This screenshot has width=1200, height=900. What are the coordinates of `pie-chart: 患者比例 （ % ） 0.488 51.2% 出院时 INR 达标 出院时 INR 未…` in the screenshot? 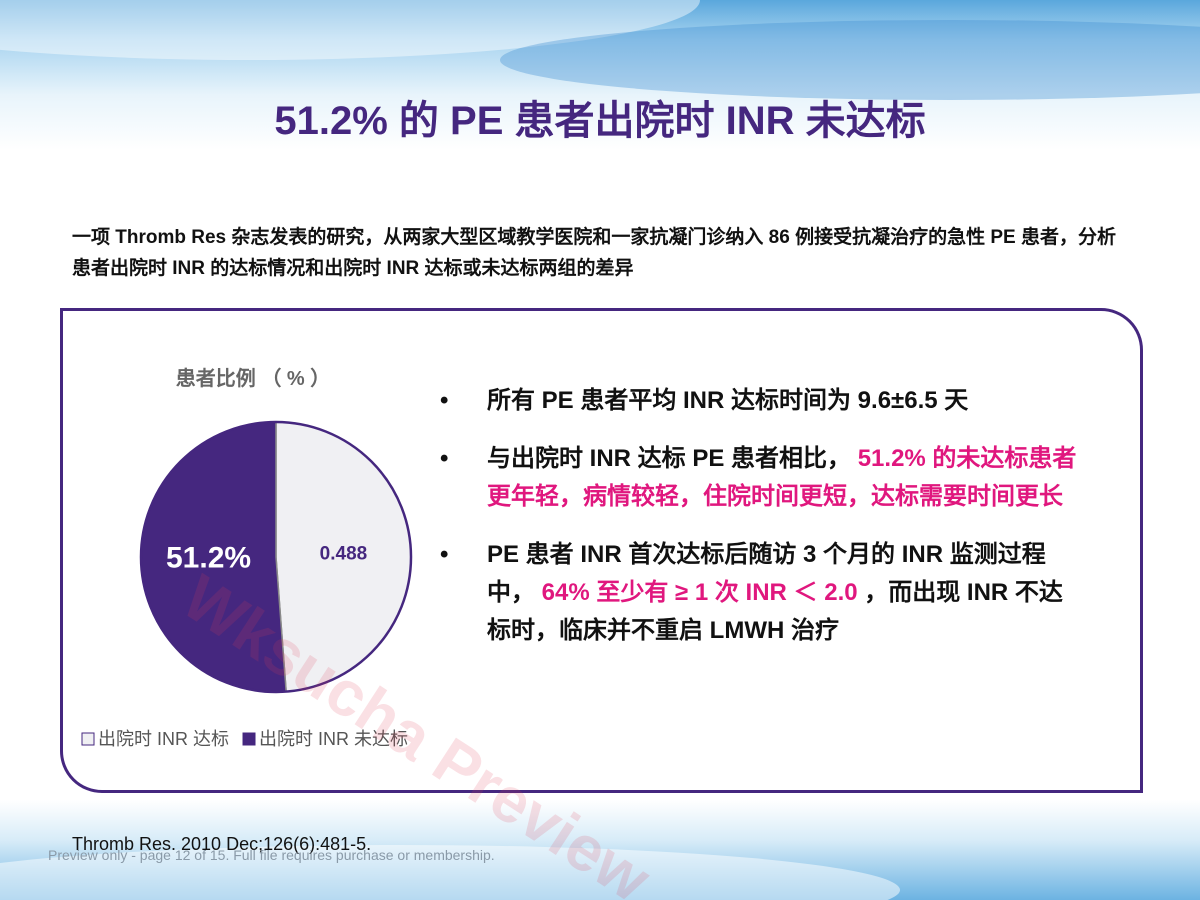 It's located at (247, 557).